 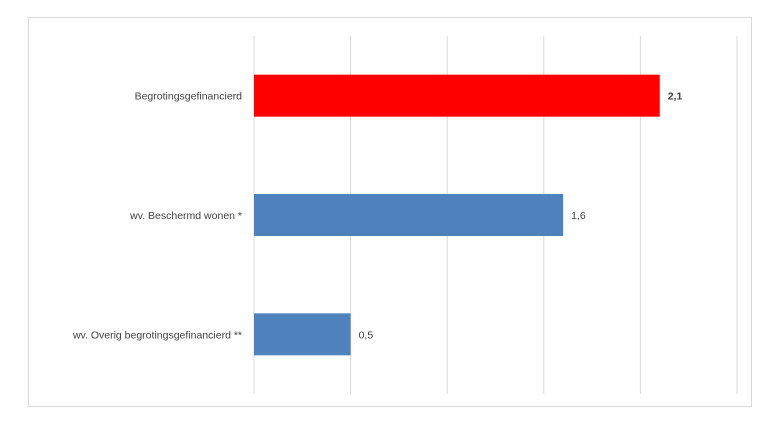 What do you see at coordinates (185, 216) in the screenshot?
I see `category-label: wv. Beschermd wonen *` at bounding box center [185, 216].